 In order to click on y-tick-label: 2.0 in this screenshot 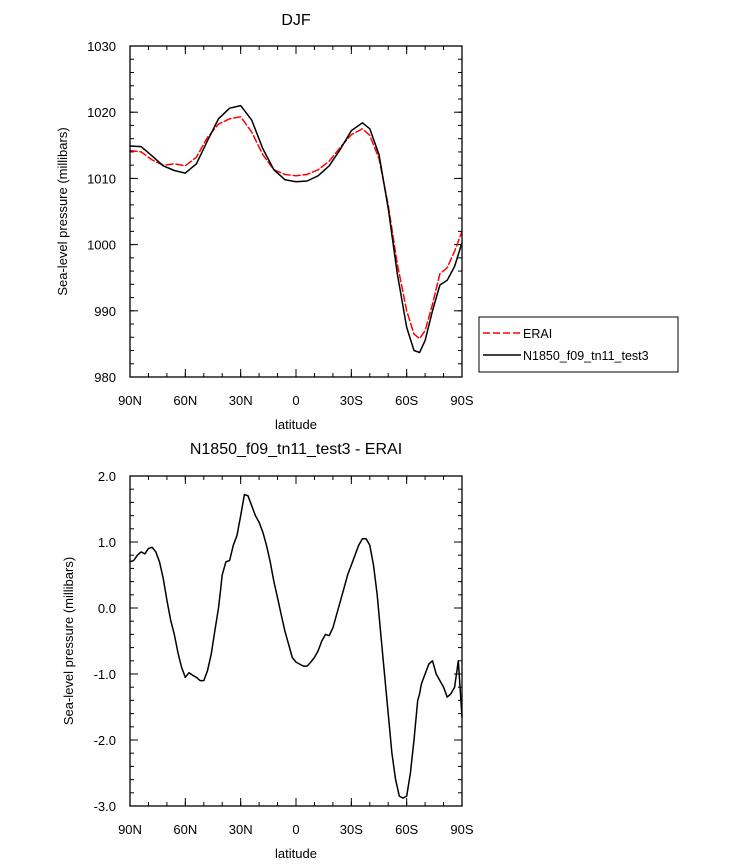, I will do `click(107, 476)`.